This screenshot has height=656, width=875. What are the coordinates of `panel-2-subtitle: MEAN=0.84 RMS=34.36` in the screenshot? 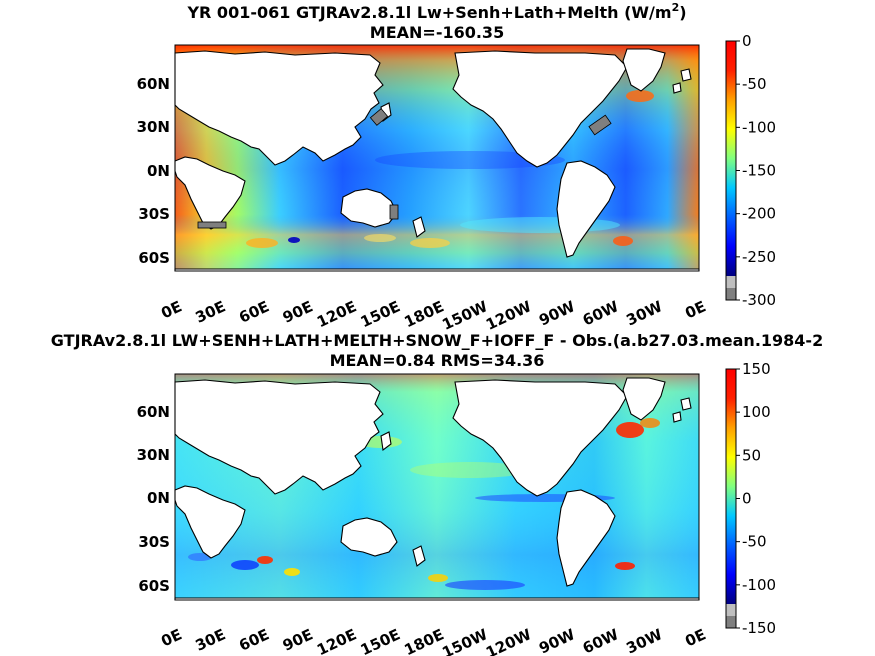 It's located at (437, 360).